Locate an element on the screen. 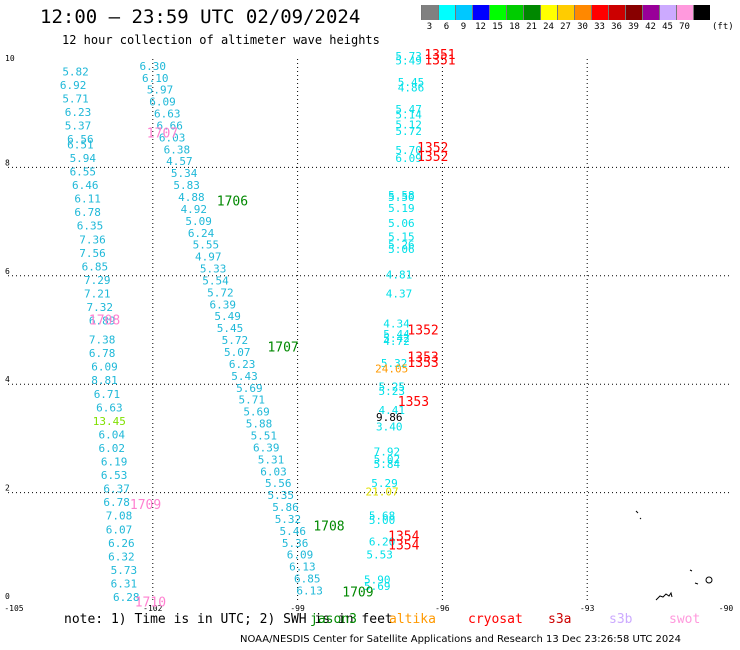 This screenshot has height=650, width=740. wave-height-value: 5.86 is located at coordinates (285, 507).